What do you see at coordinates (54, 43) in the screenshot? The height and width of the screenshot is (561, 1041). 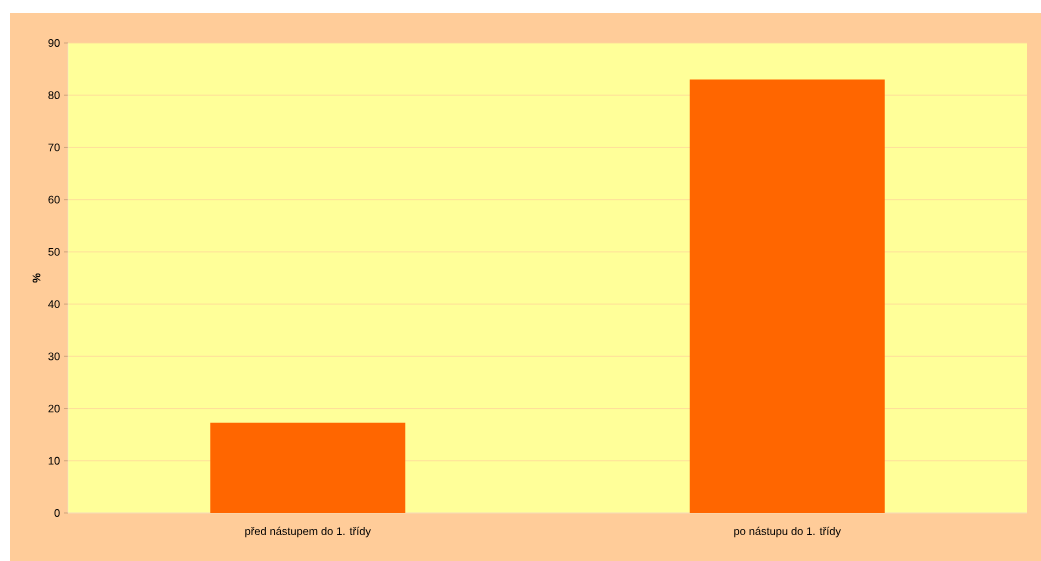 I see `y-tick-label: 90` at bounding box center [54, 43].